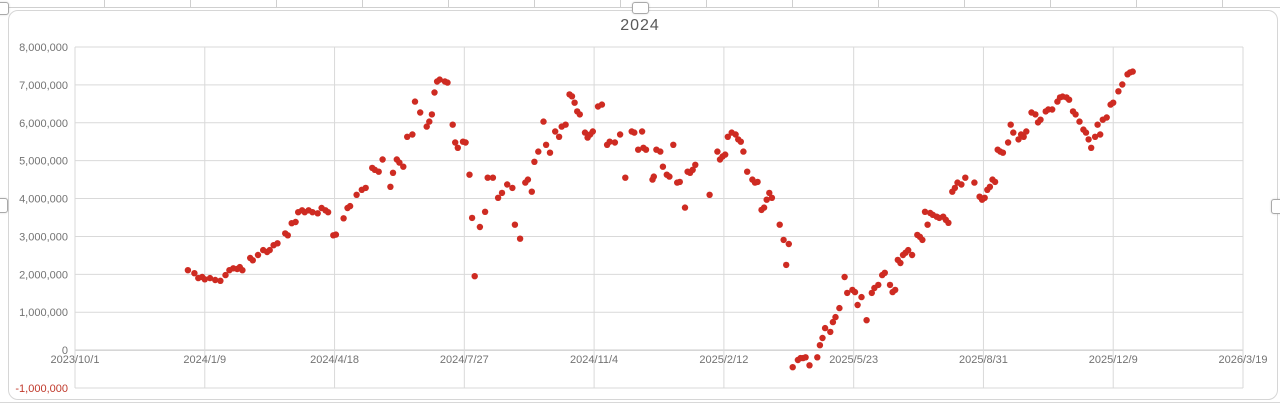 This screenshot has height=404, width=1280. Describe the element at coordinates (41, 389) in the screenshot. I see `y-tick-label: -1,000,000` at that location.